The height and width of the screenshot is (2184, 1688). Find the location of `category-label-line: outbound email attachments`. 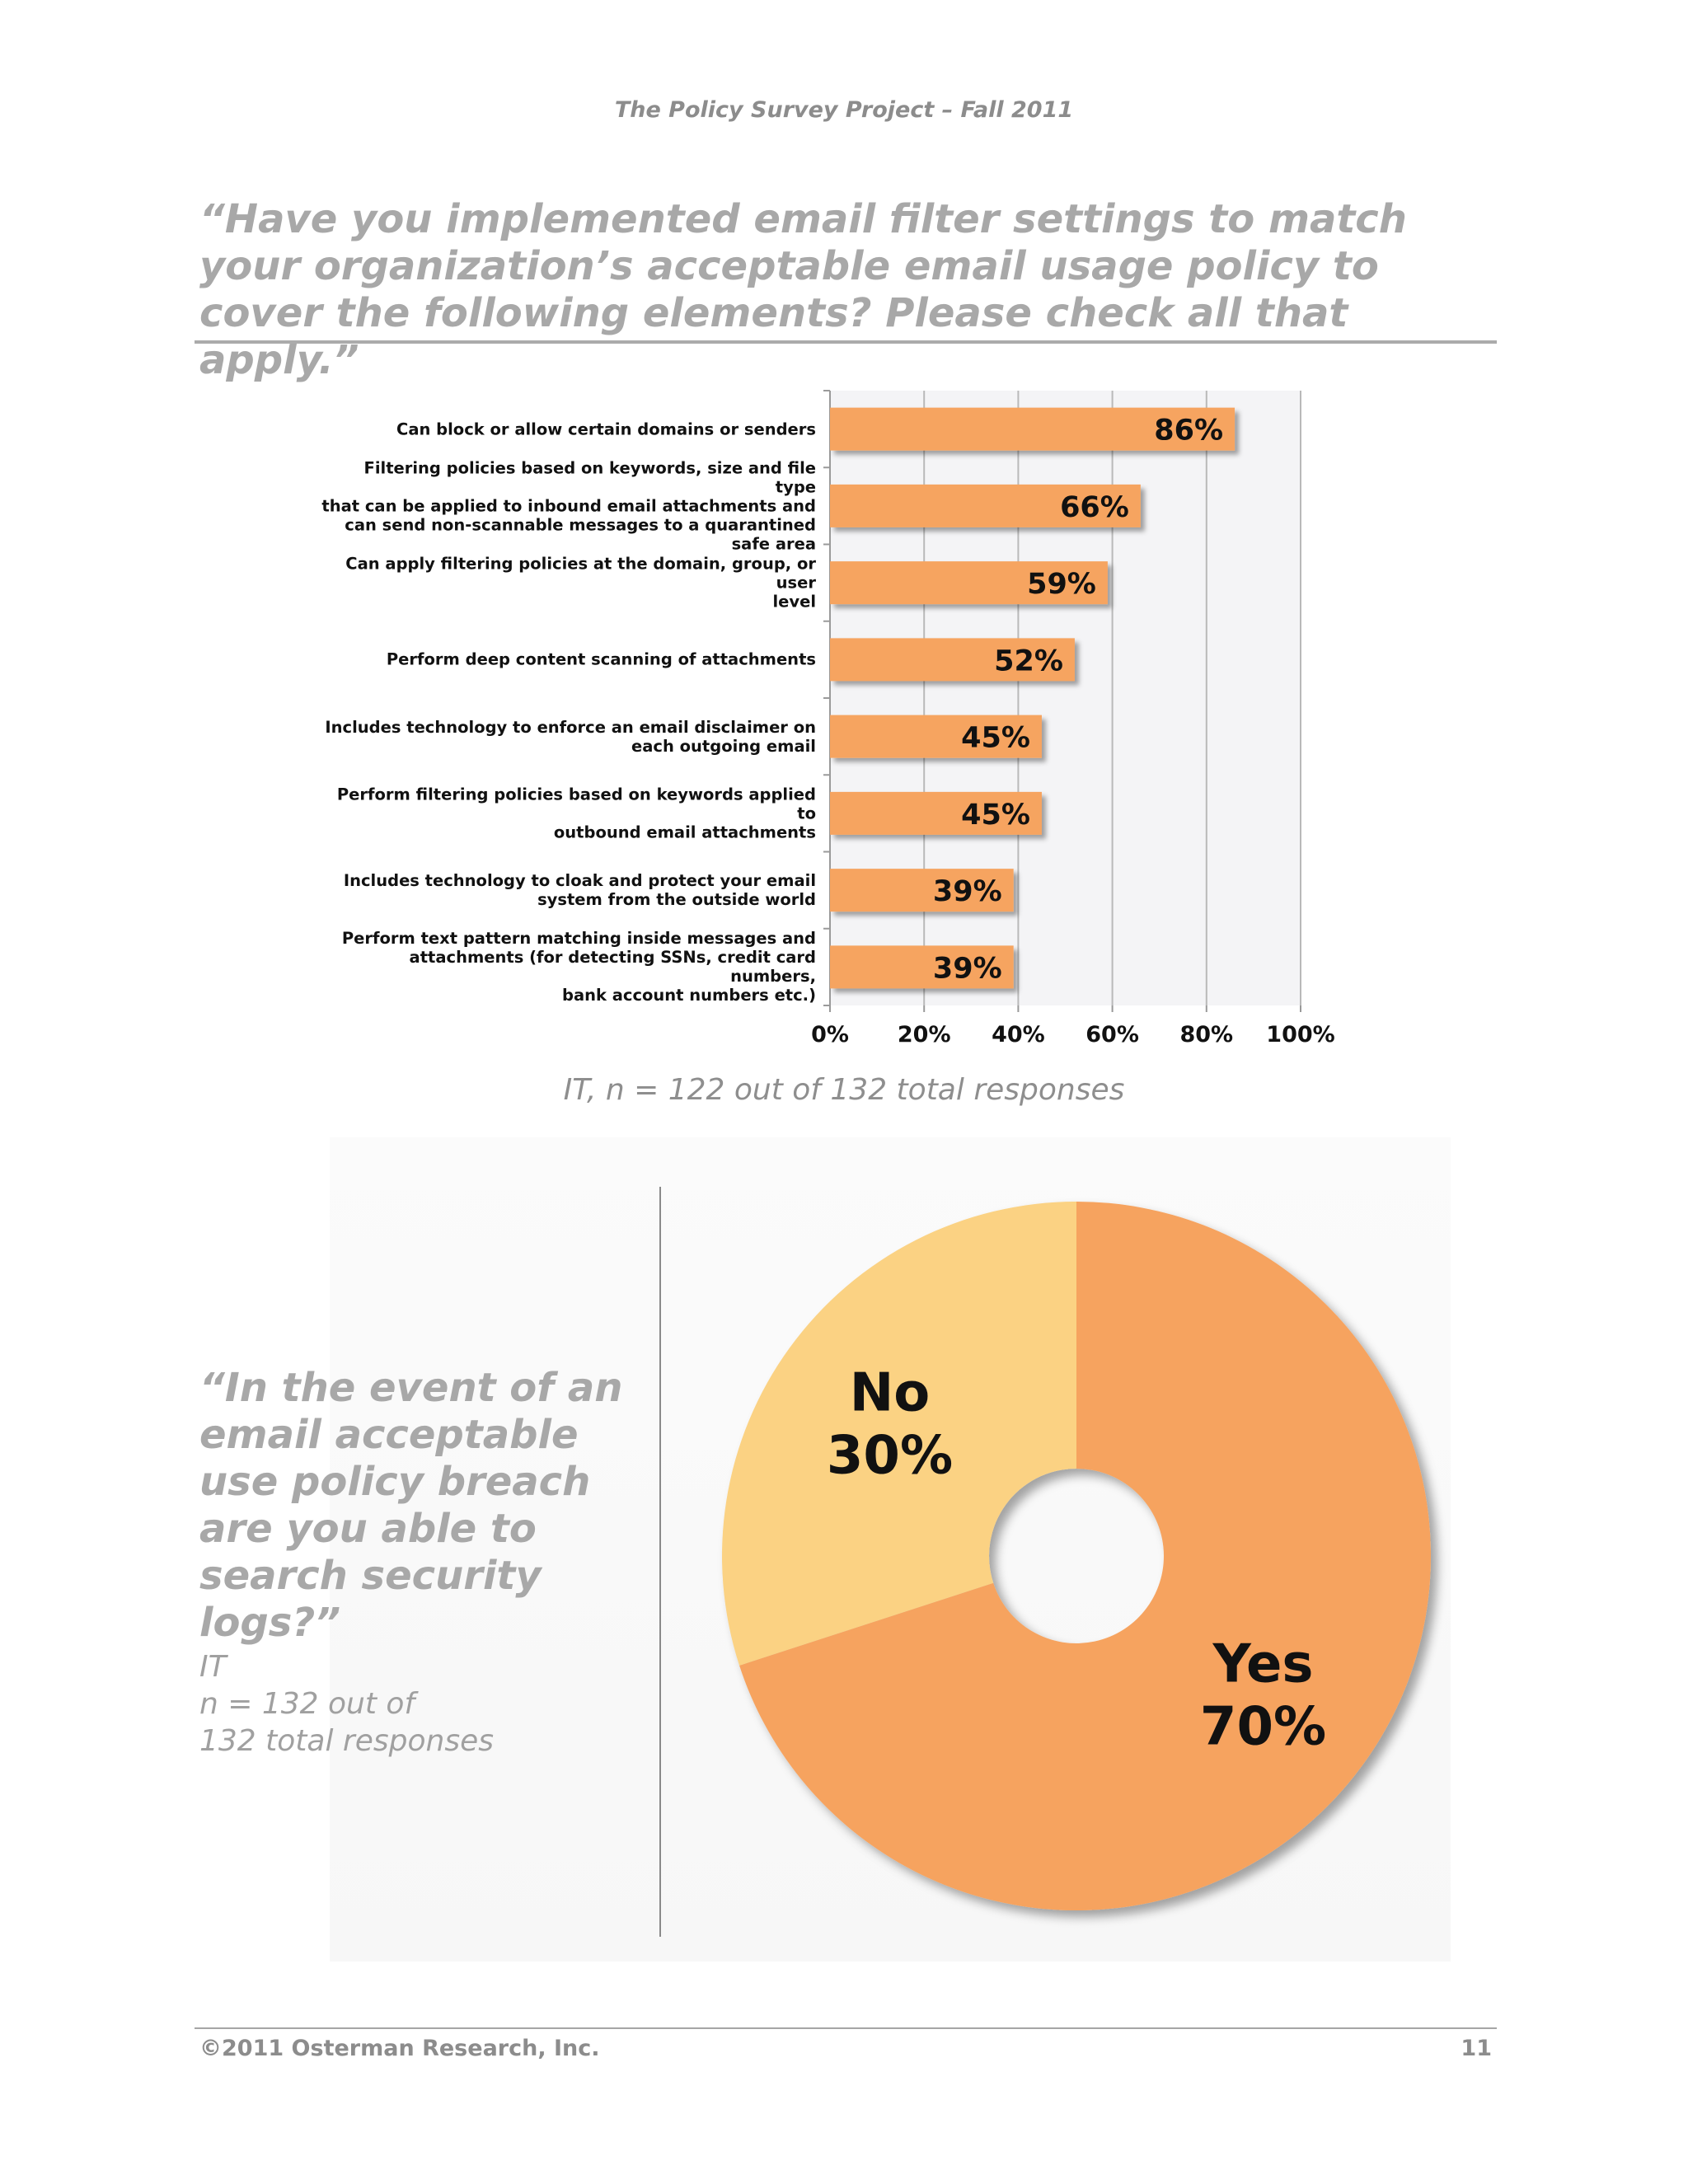

category-label-line: outbound email attachments is located at coordinates (684, 832).